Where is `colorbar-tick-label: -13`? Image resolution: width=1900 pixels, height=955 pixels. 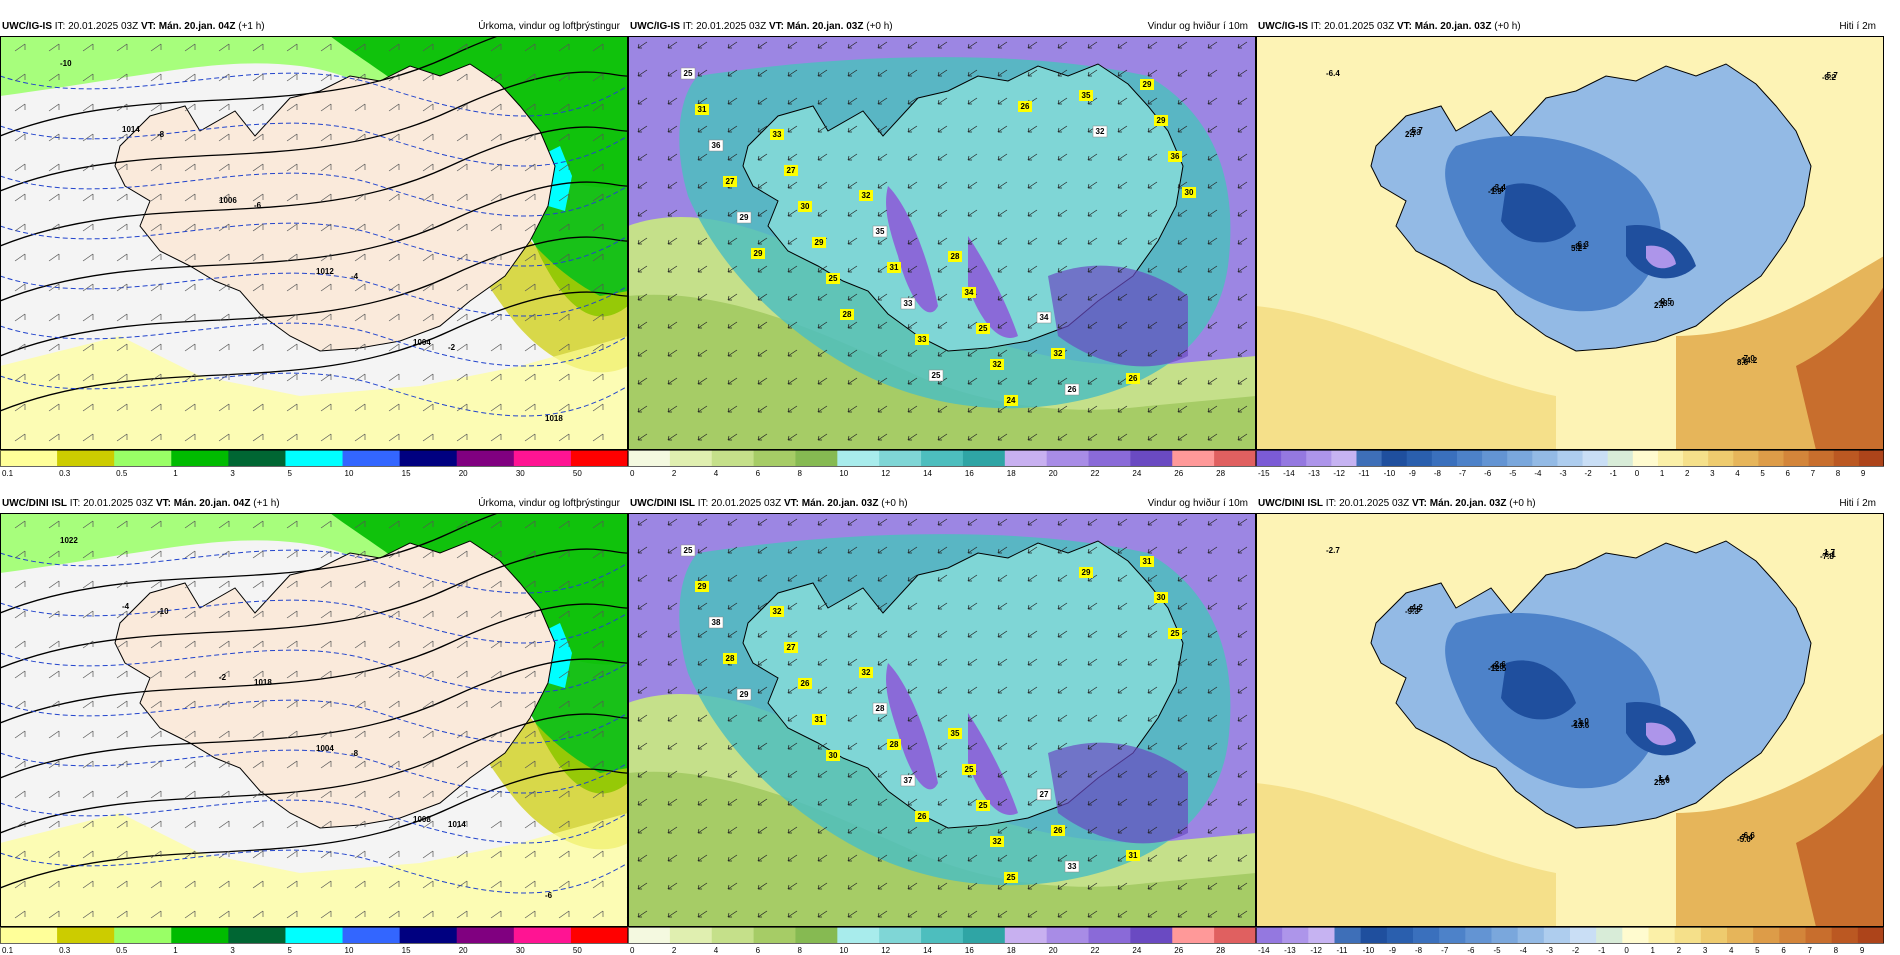 colorbar-tick-label: -13 is located at coordinates (1290, 950).